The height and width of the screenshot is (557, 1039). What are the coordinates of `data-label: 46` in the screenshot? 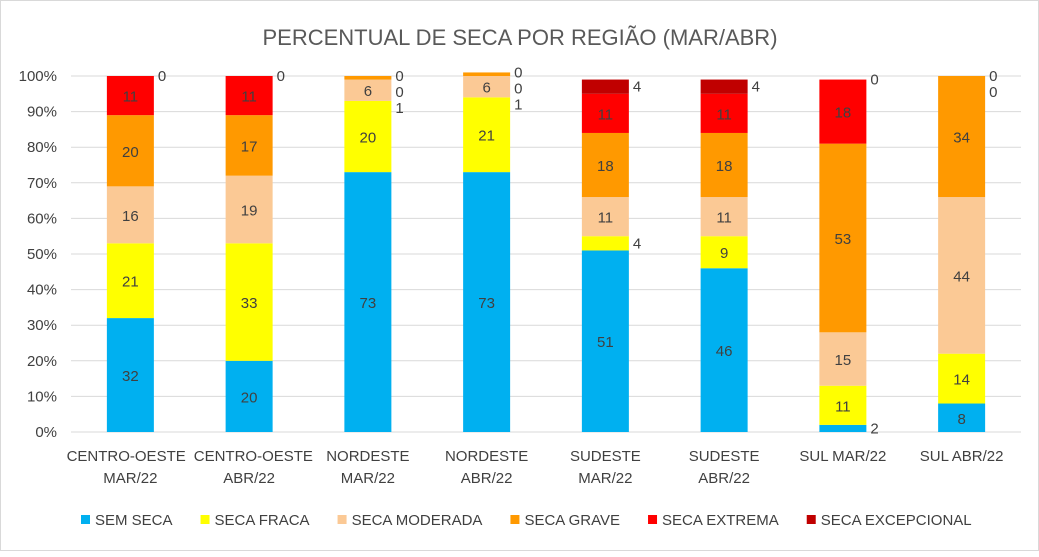 It's located at (724, 351).